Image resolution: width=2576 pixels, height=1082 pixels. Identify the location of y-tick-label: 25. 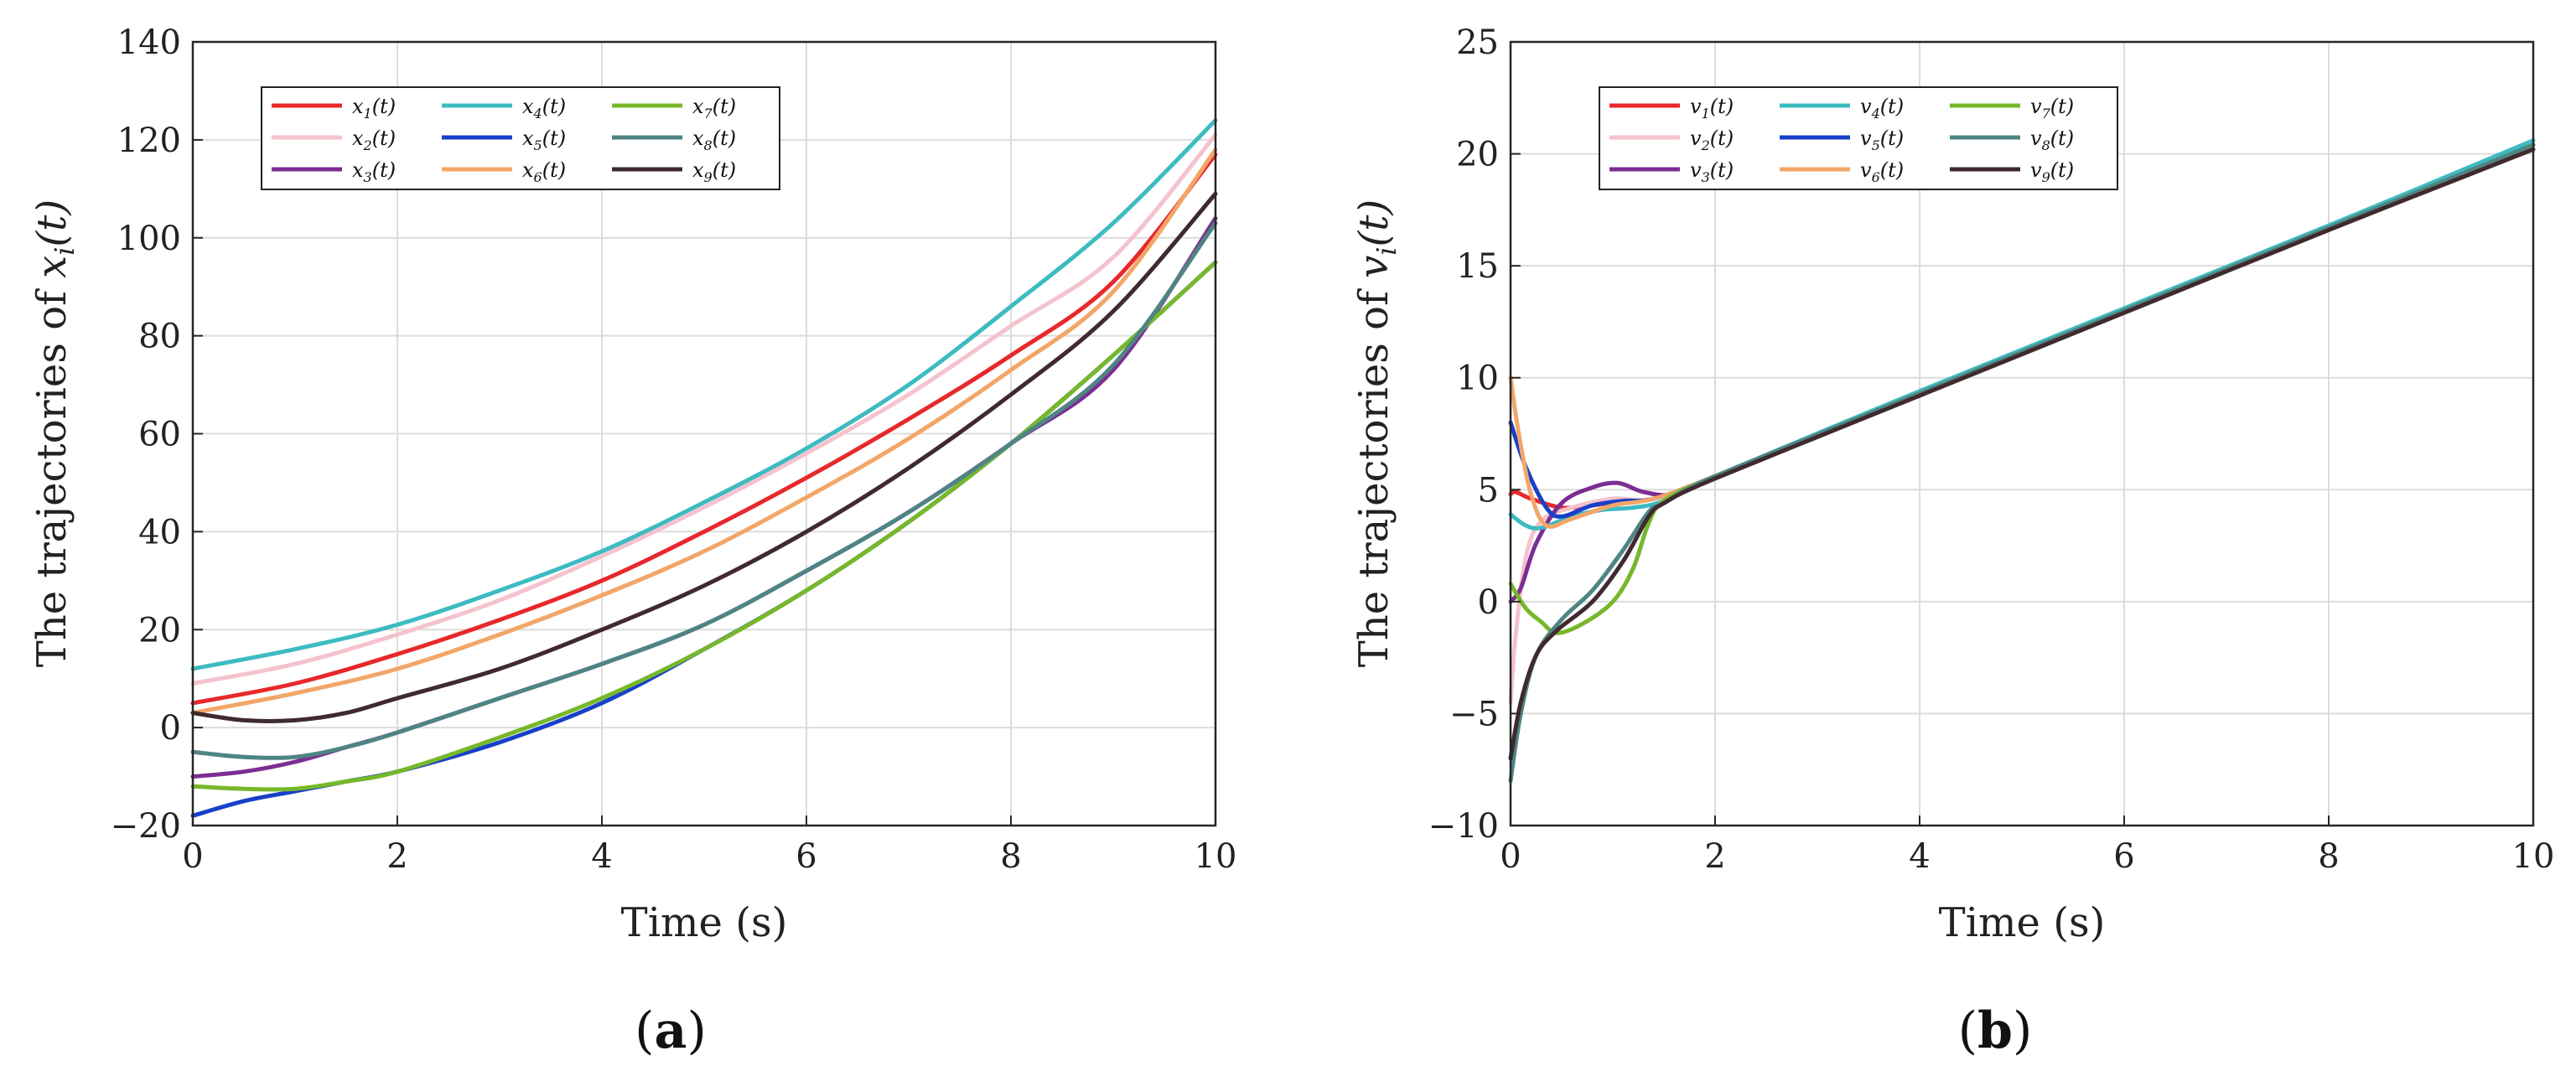
(1477, 42).